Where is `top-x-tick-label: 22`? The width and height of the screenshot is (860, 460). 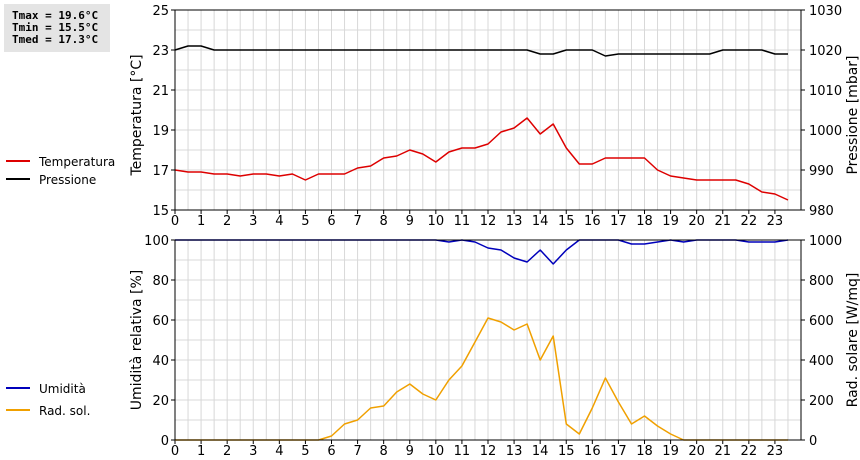 top-x-tick-label: 22 is located at coordinates (749, 221).